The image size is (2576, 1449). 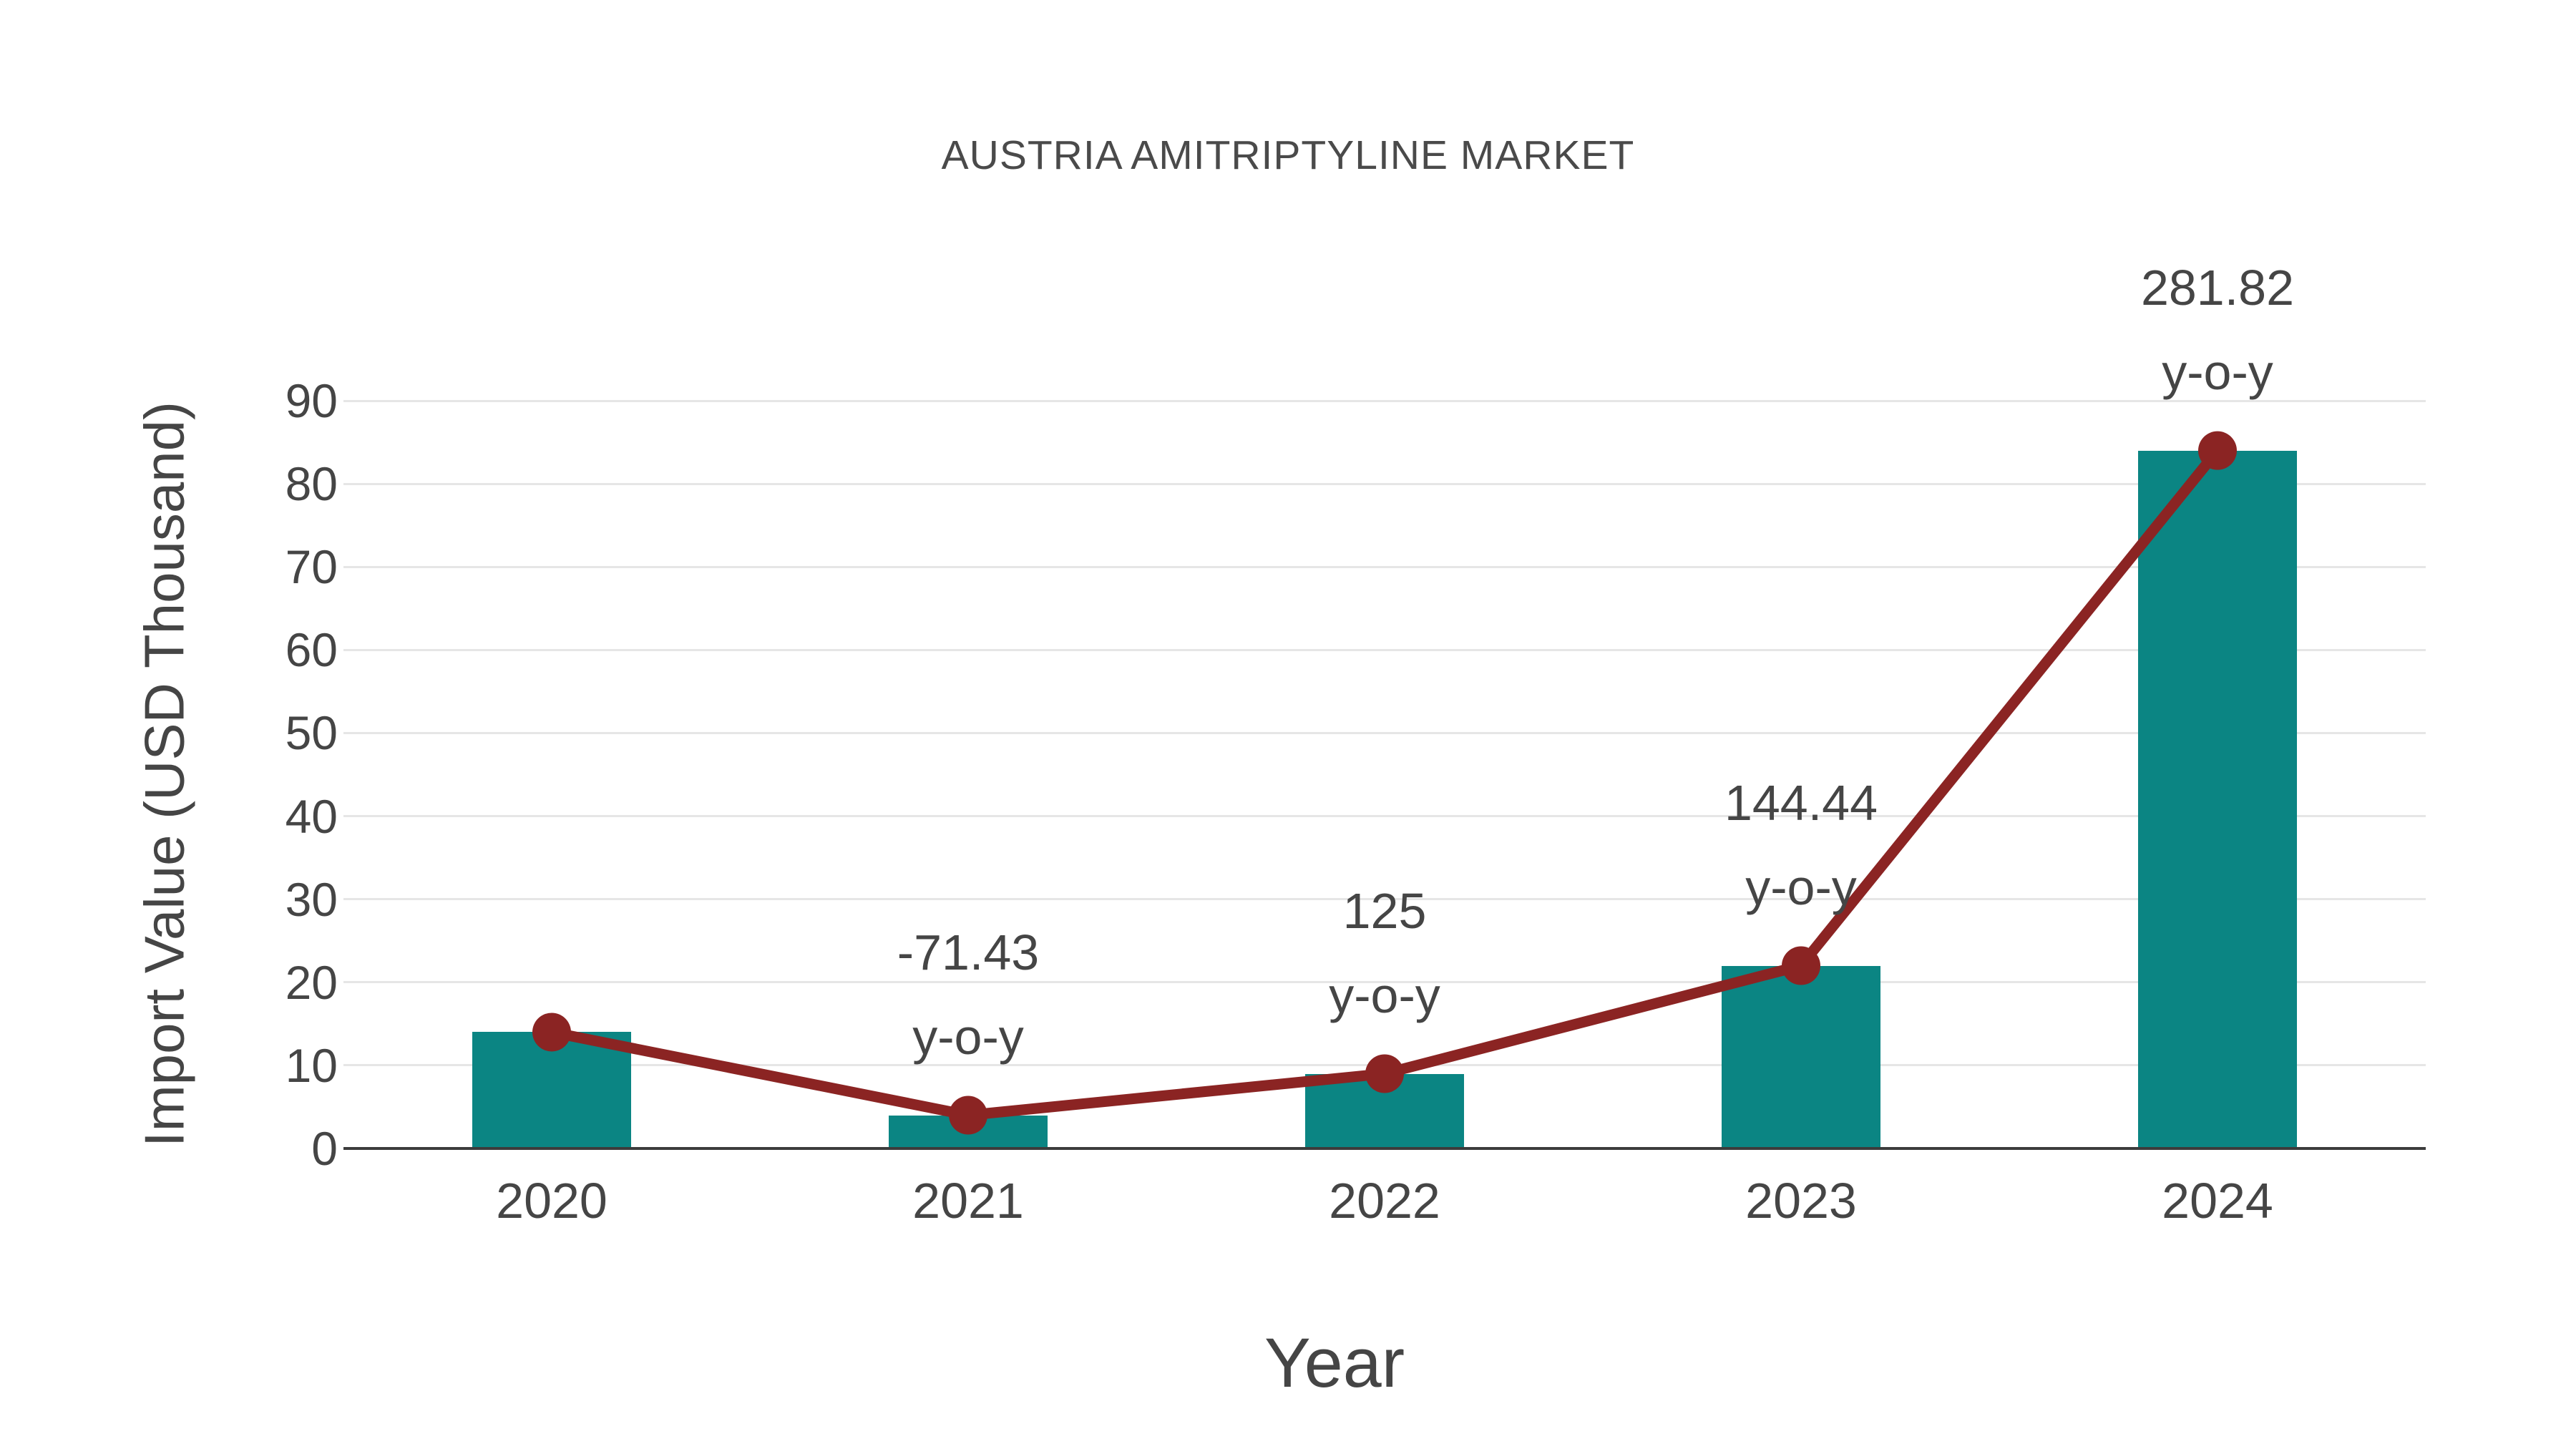 I want to click on x-tick-label-2023: 2023, so click(x=1801, y=1201).